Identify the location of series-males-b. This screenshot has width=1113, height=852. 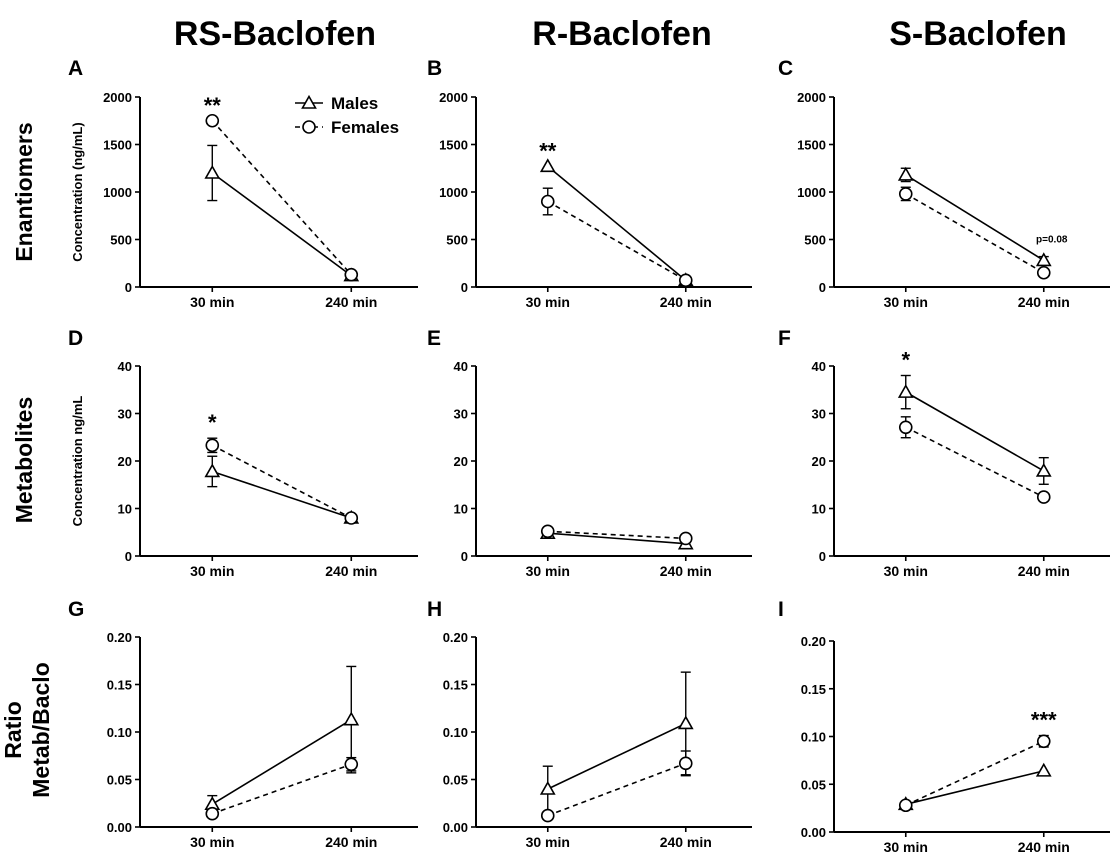
(616, 222).